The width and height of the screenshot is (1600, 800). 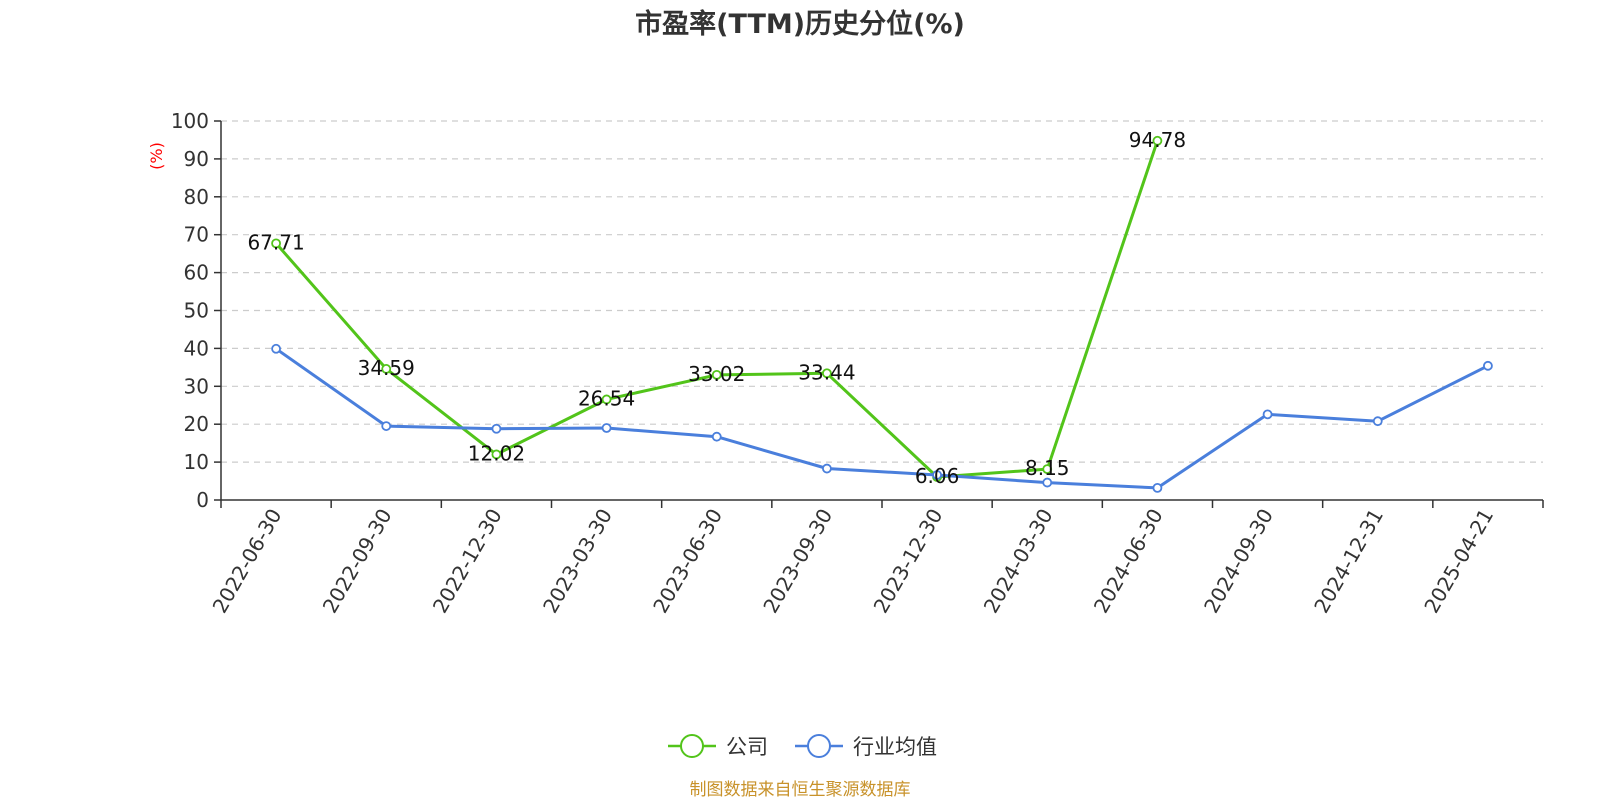 I want to click on data-label: 33.44, so click(x=826, y=372).